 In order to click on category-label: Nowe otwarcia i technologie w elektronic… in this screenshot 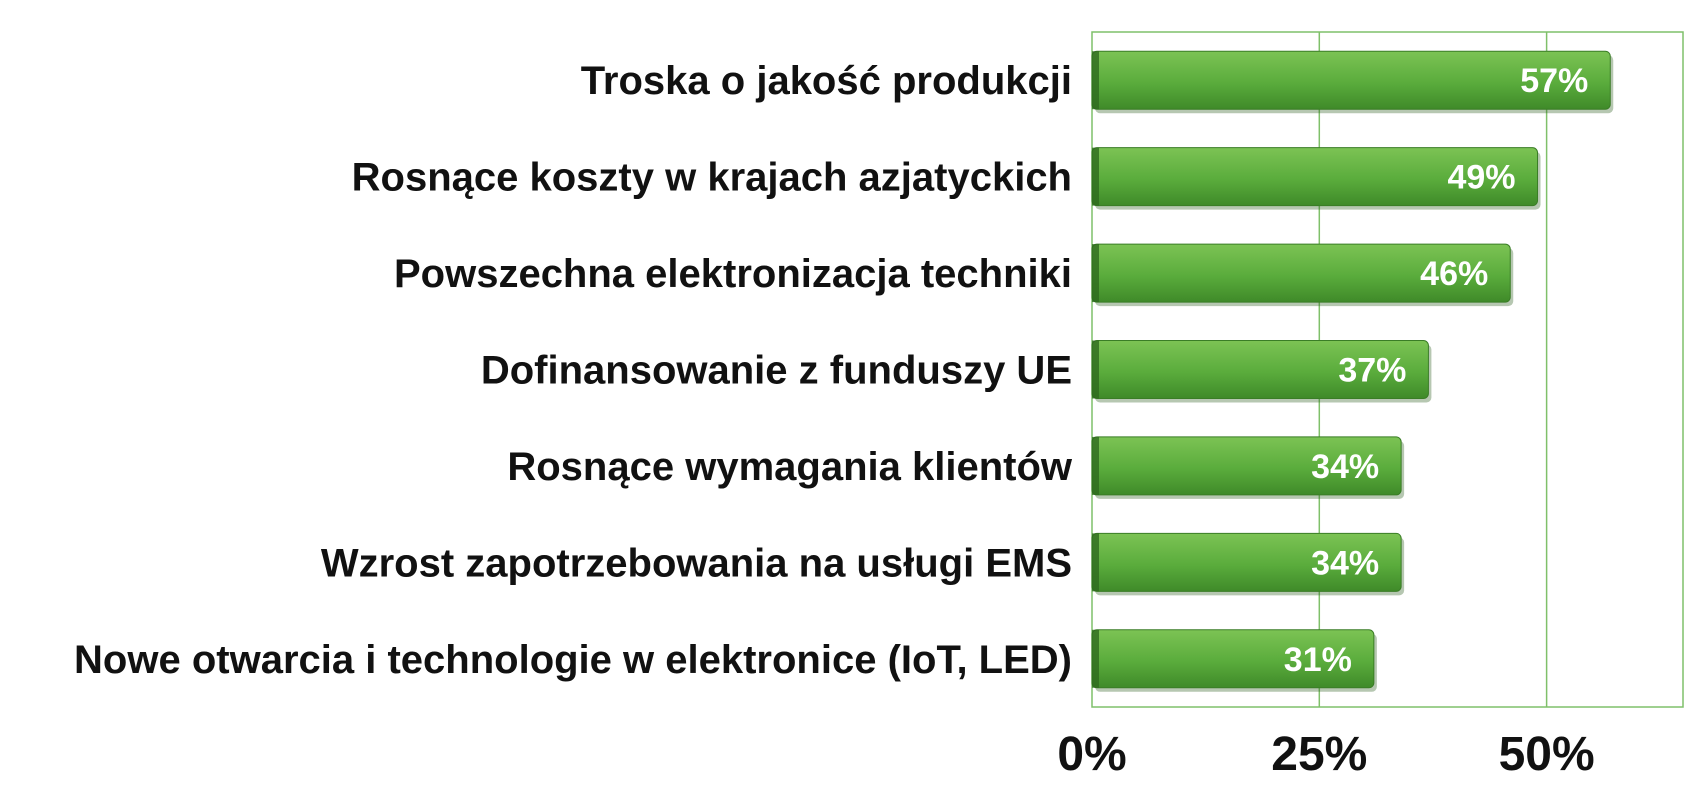, I will do `click(573, 660)`.